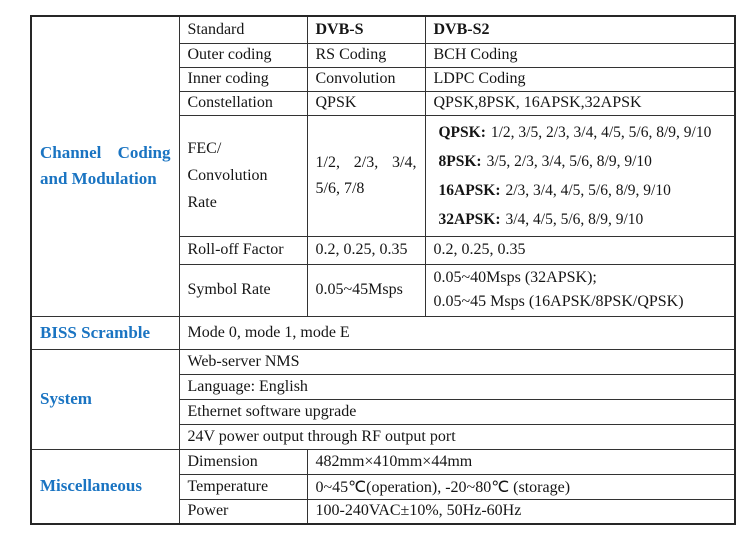 The height and width of the screenshot is (534, 750). I want to click on value-dvbs-constellation: QPSK, so click(366, 103).